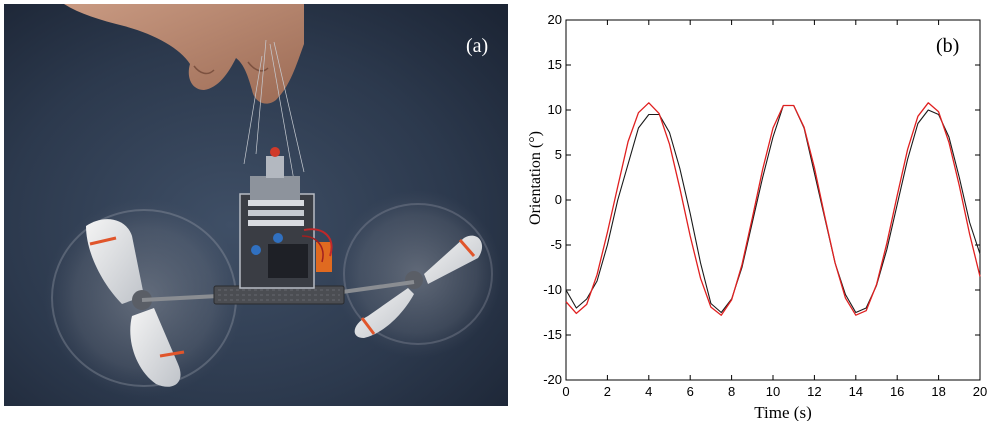 The width and height of the screenshot is (993, 421). What do you see at coordinates (558, 199) in the screenshot?
I see `y-tick-label: 0` at bounding box center [558, 199].